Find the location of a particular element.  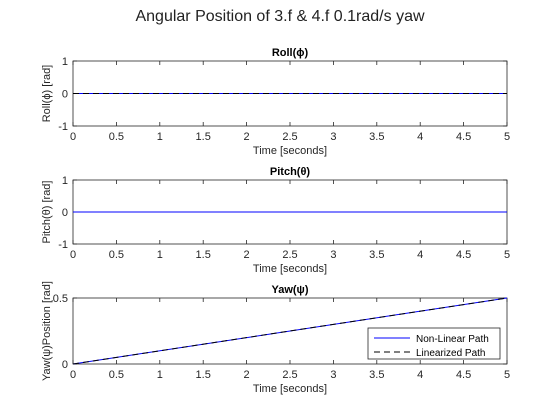

y-axis-label: Yaw(ψ)Position [rad] is located at coordinates (47, 331).